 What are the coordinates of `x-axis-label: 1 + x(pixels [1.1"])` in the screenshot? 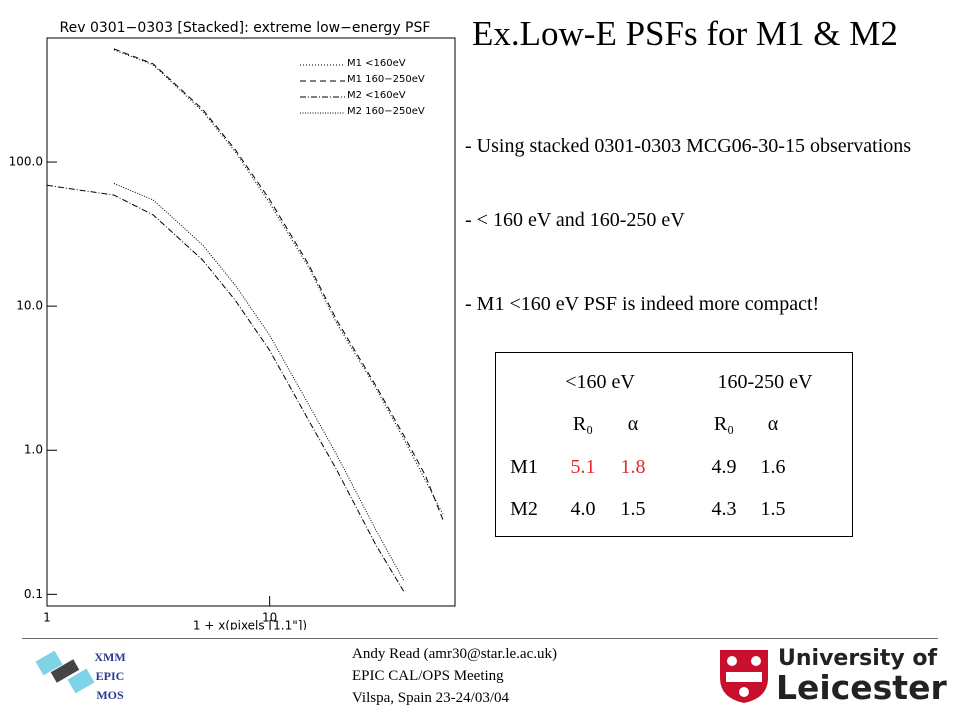 It's located at (250, 625).